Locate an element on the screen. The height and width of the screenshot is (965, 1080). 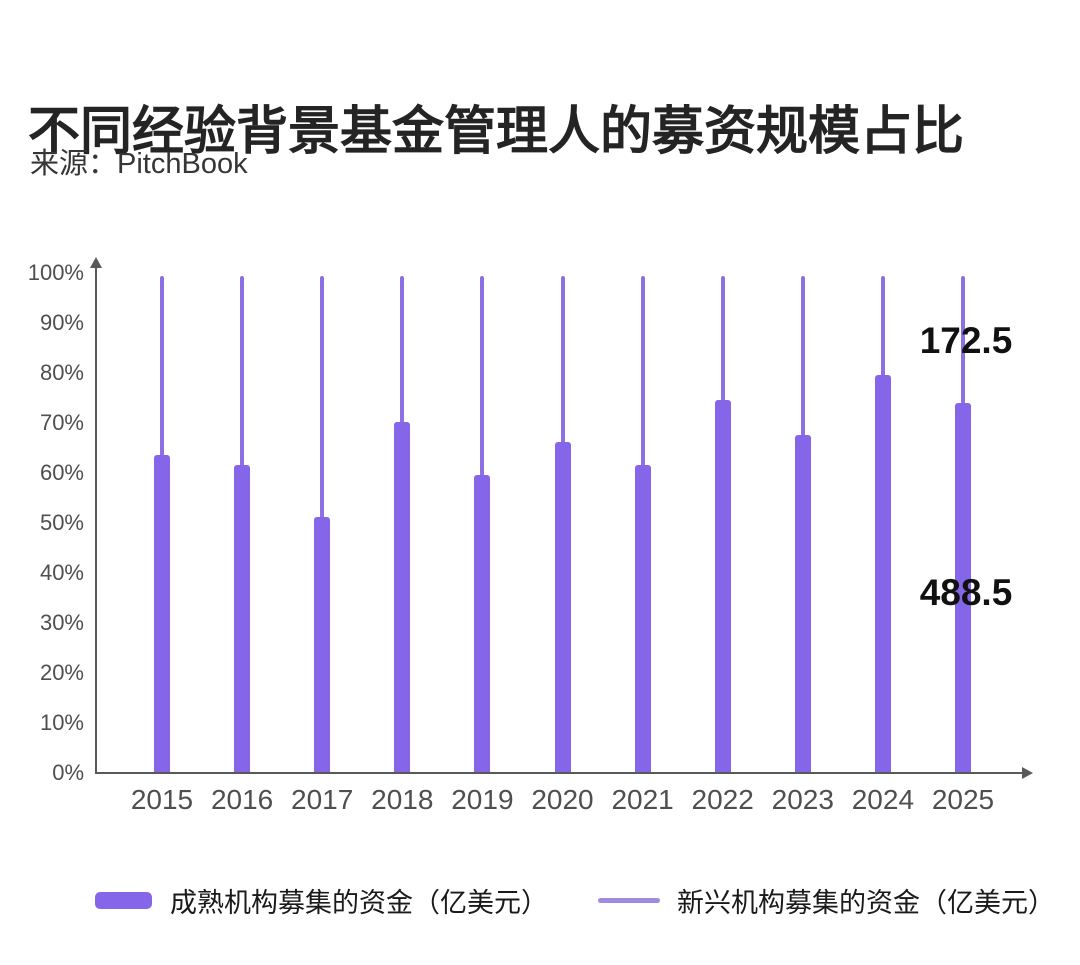
legend-item-established: 成熟机构募集的资金（亿美元） is located at coordinates (321, 900).